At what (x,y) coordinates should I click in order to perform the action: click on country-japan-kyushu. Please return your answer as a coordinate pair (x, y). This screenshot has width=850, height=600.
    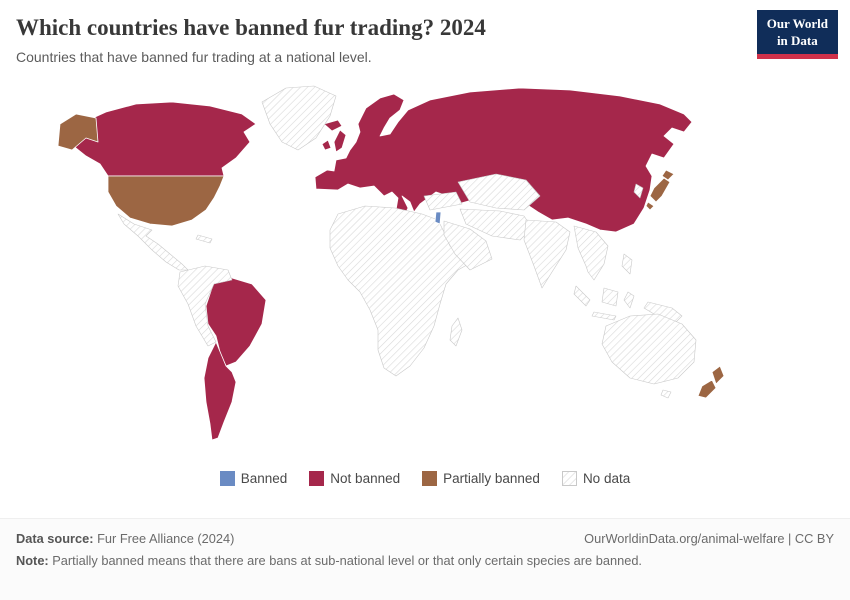
    Looking at the image, I should click on (650, 206).